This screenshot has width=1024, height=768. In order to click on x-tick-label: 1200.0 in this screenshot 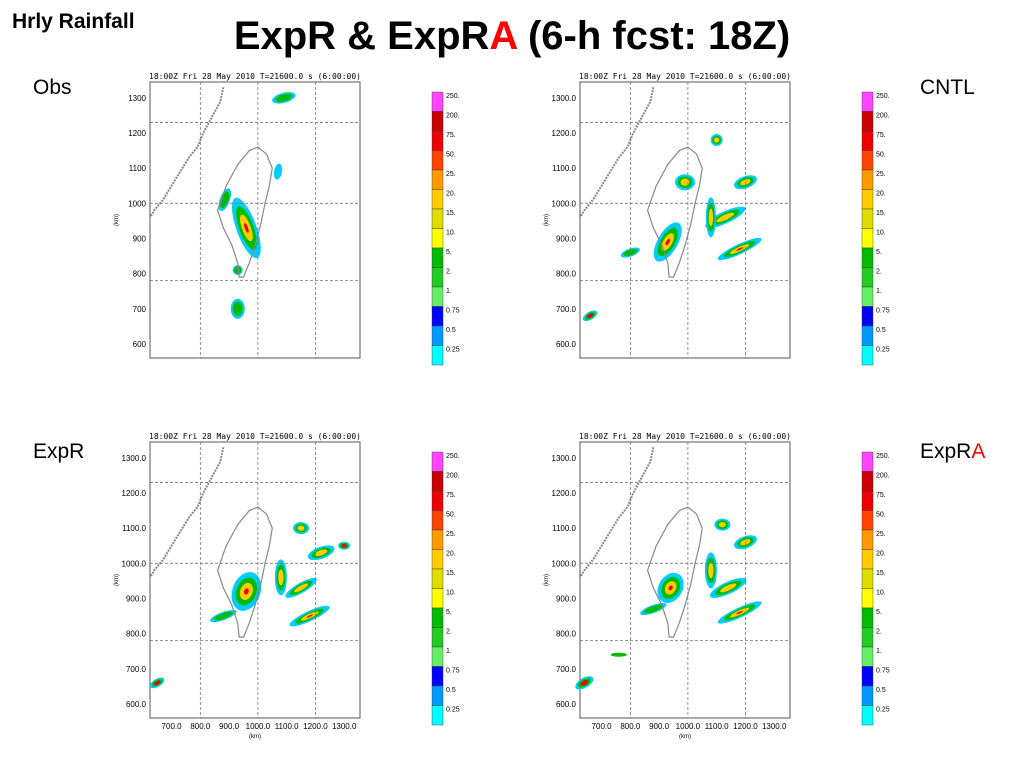, I will do `click(315, 726)`.